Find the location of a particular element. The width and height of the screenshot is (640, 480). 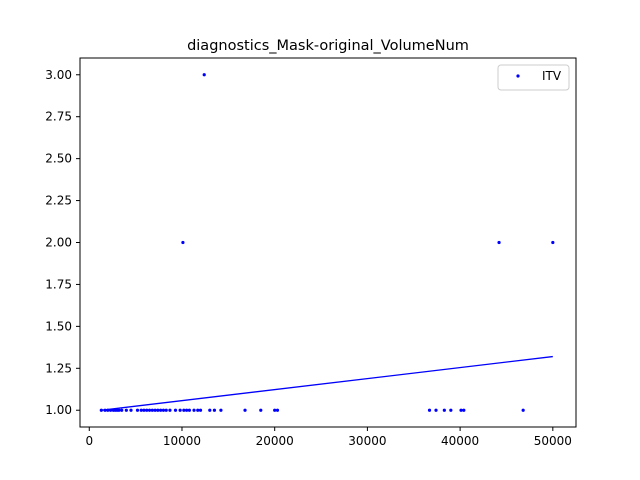

y-axis: 1.00 1.25 1.50 1.75 2.00 2.25 2.50 2.75 3.00 is located at coordinates (62, 242).